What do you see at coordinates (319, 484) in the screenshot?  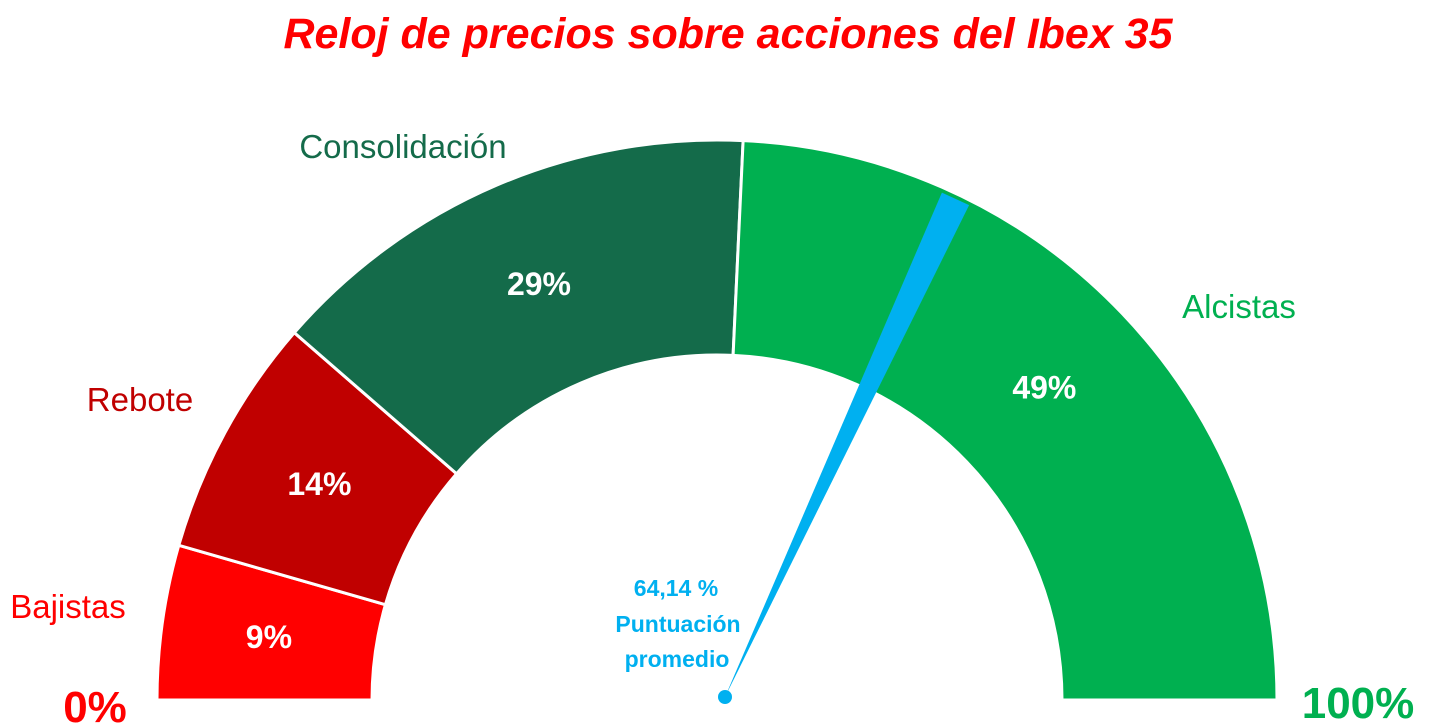 I see `gauge-segment-value-label: 14%` at bounding box center [319, 484].